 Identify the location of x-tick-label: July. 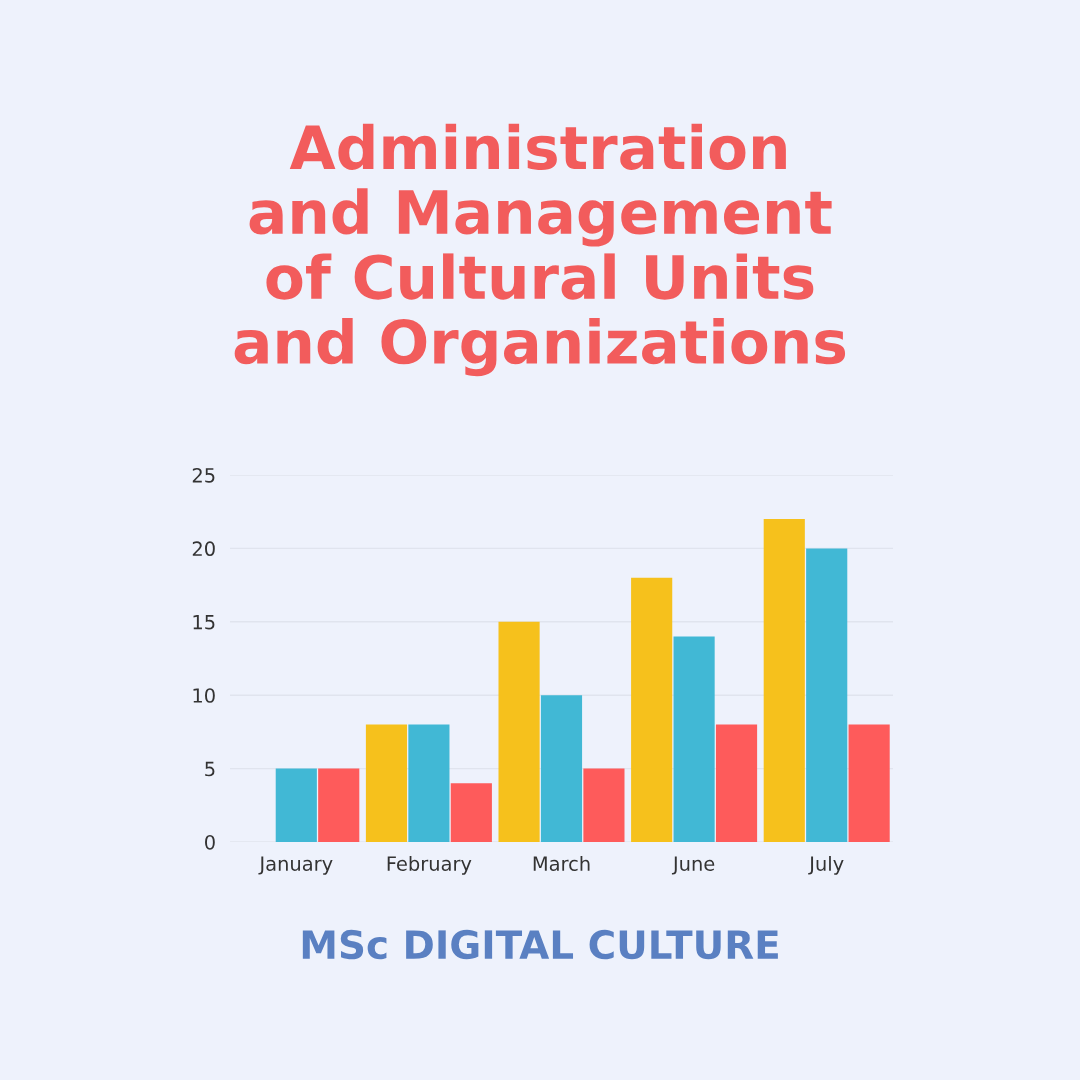
(826, 865).